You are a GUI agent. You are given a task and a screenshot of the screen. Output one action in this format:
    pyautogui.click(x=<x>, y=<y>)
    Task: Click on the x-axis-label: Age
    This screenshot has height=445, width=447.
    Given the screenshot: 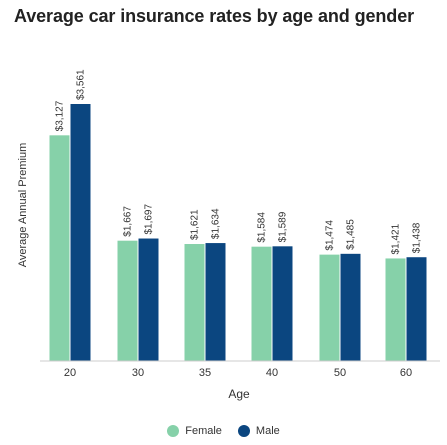 What is the action you would take?
    pyautogui.click(x=239, y=394)
    